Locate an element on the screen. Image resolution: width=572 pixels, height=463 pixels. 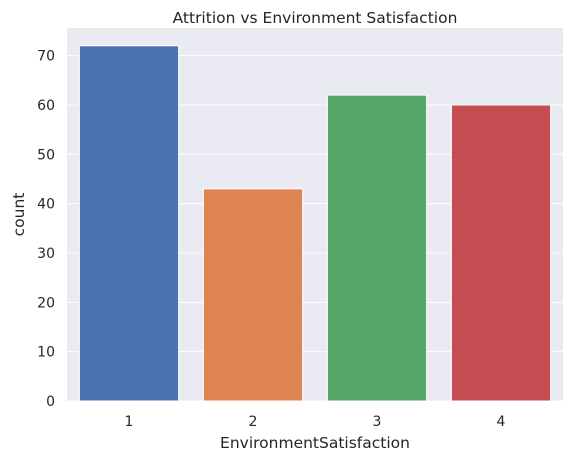
y-tick-label: 10 is located at coordinates (46, 353).